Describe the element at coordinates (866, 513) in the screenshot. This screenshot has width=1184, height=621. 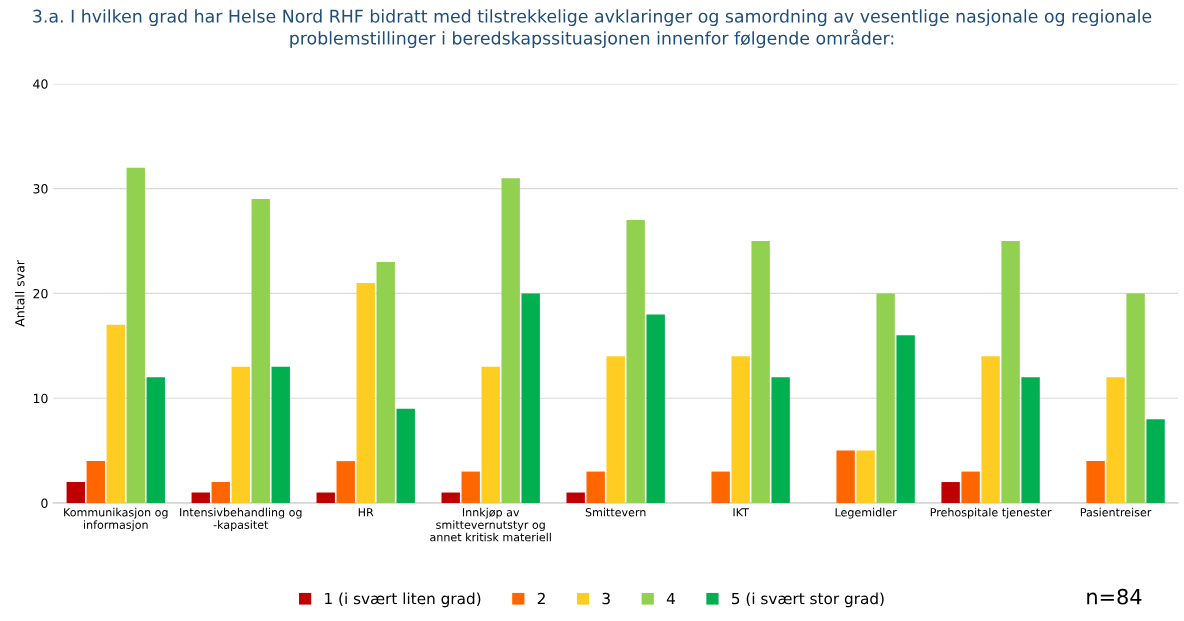
I see `x-tick-label: Legemidler` at that location.